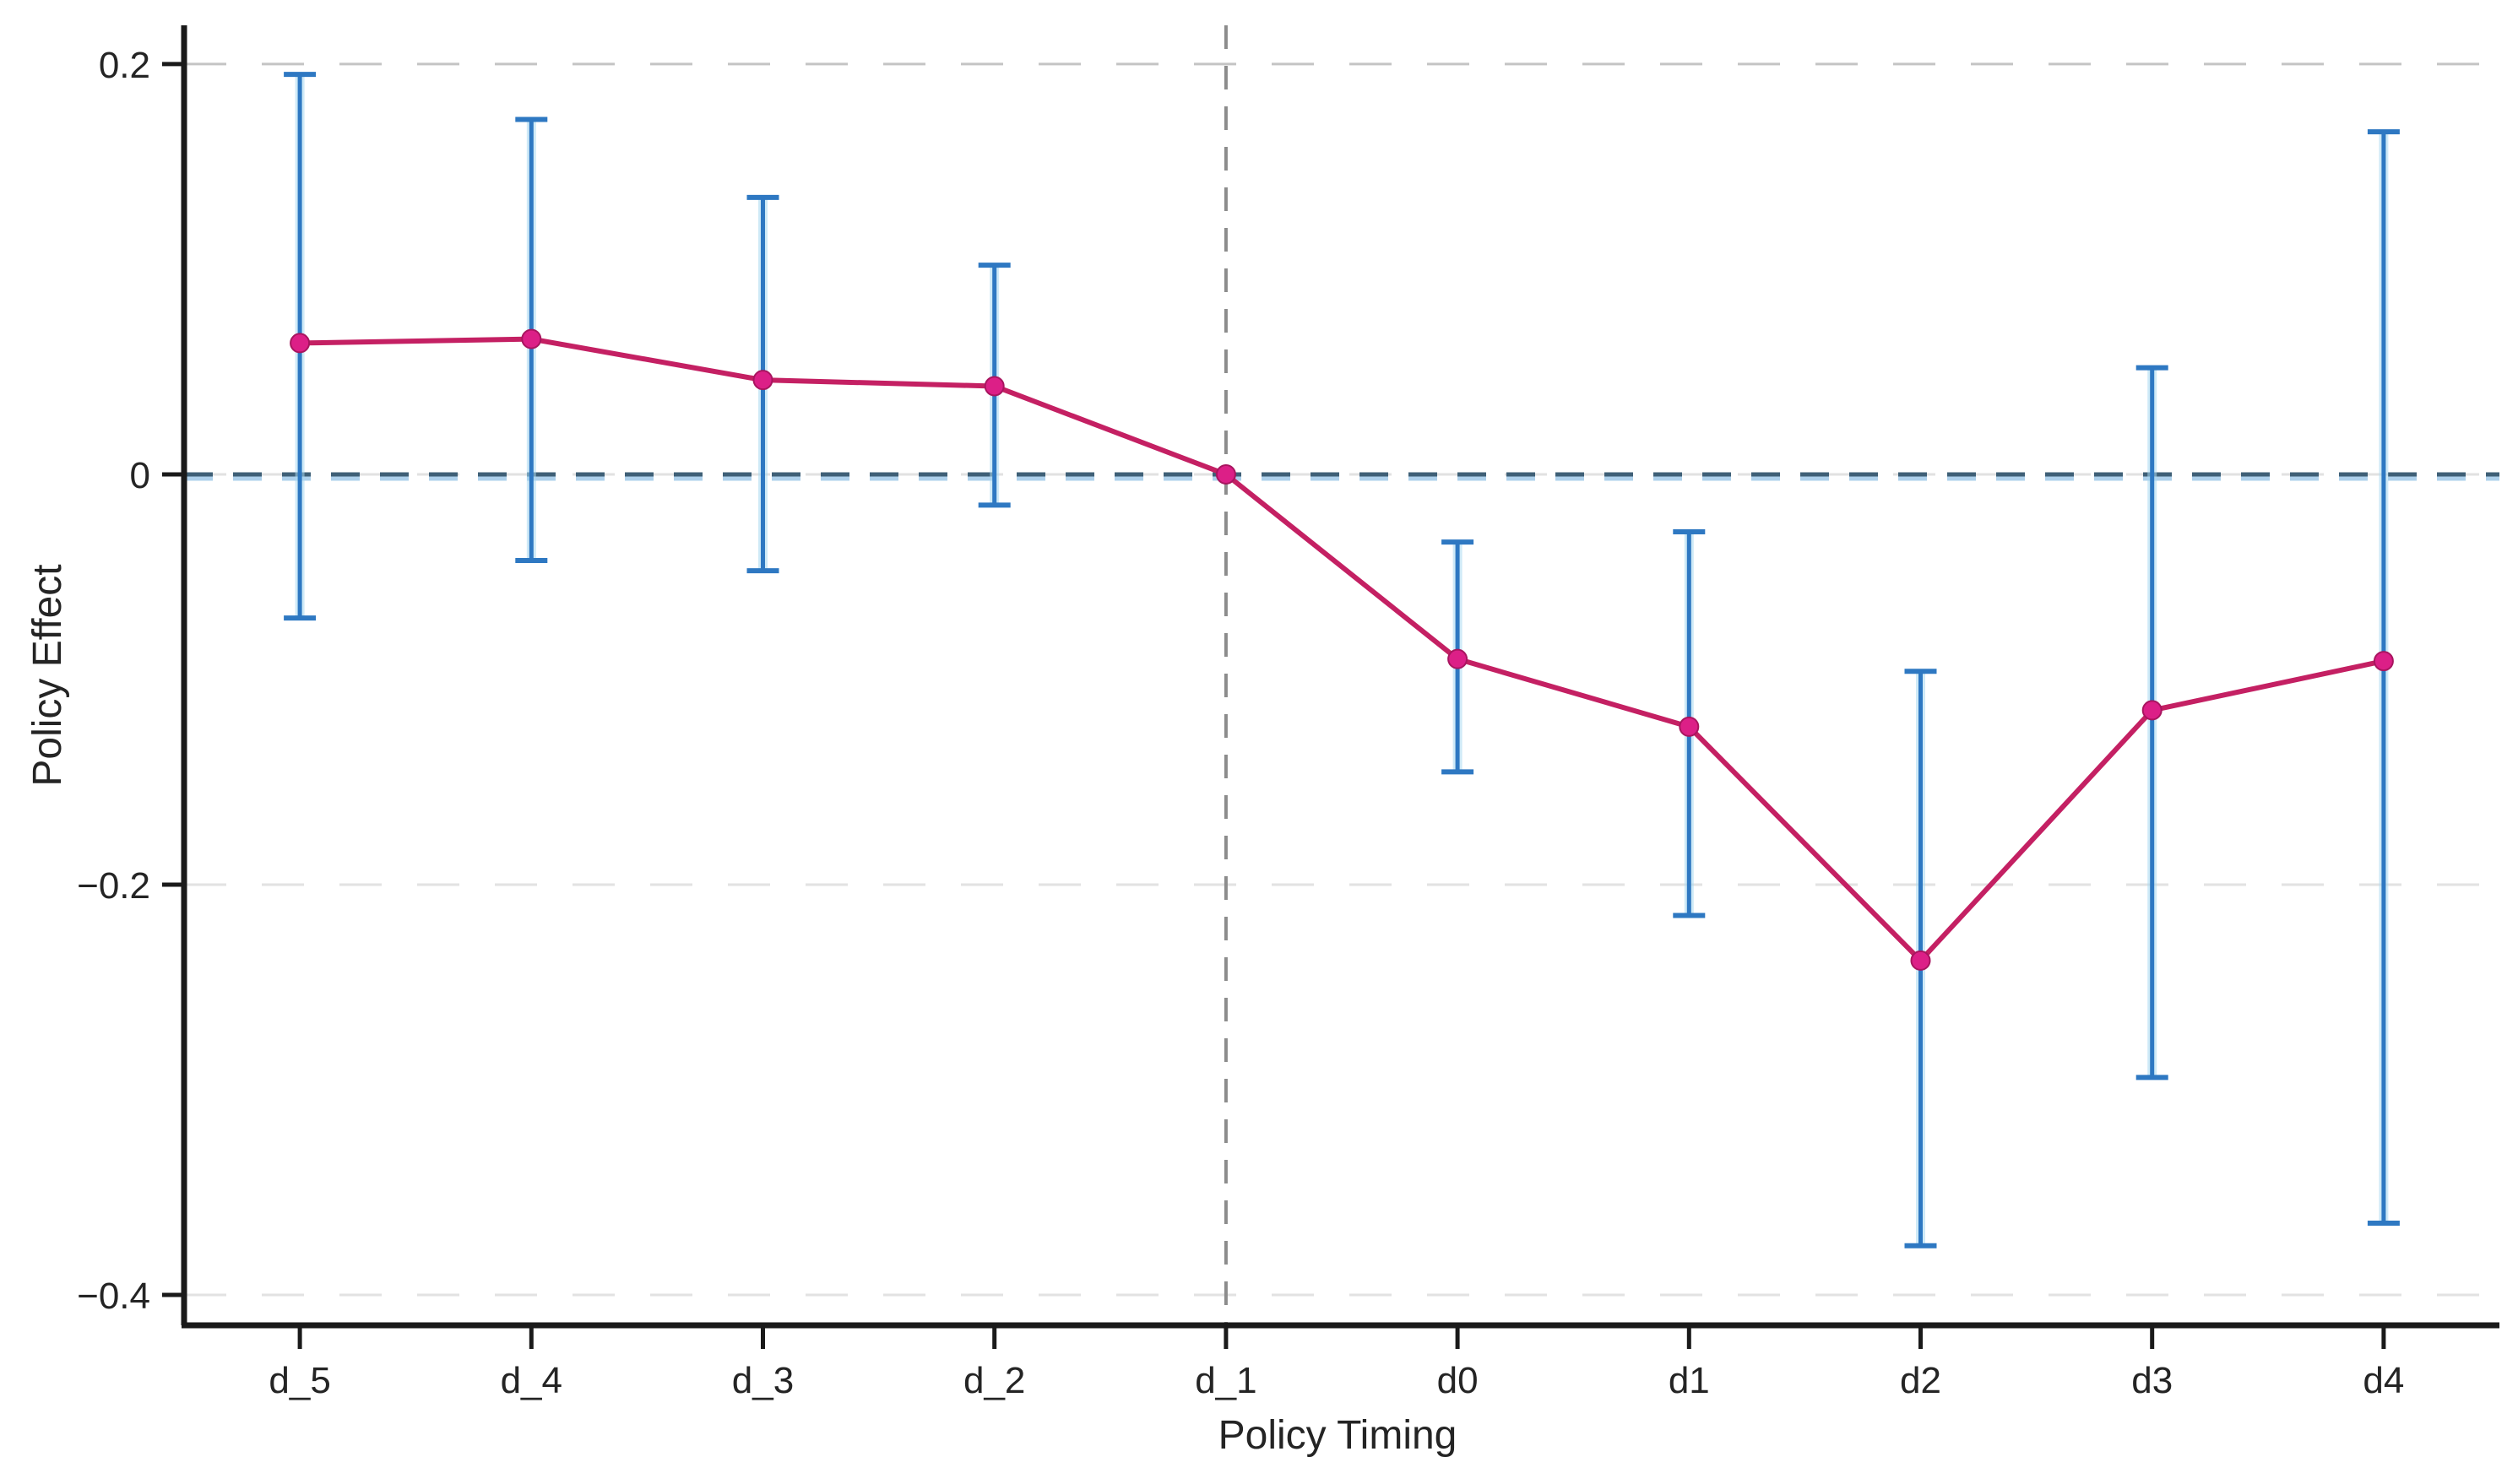 The width and height of the screenshot is (2518, 1484). What do you see at coordinates (47, 675) in the screenshot?
I see `y-axis-title: Policy Effect` at bounding box center [47, 675].